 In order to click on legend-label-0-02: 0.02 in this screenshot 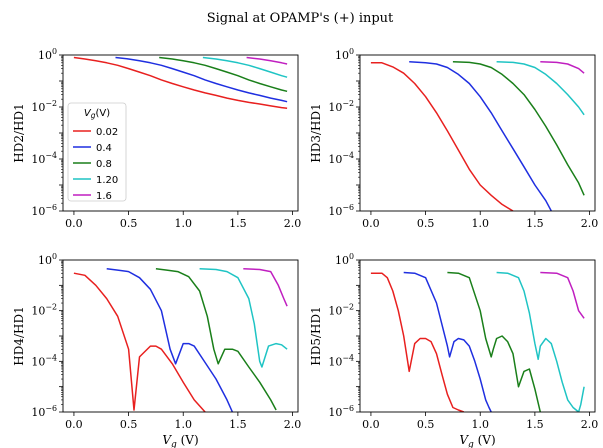, I will do `click(107, 132)`.